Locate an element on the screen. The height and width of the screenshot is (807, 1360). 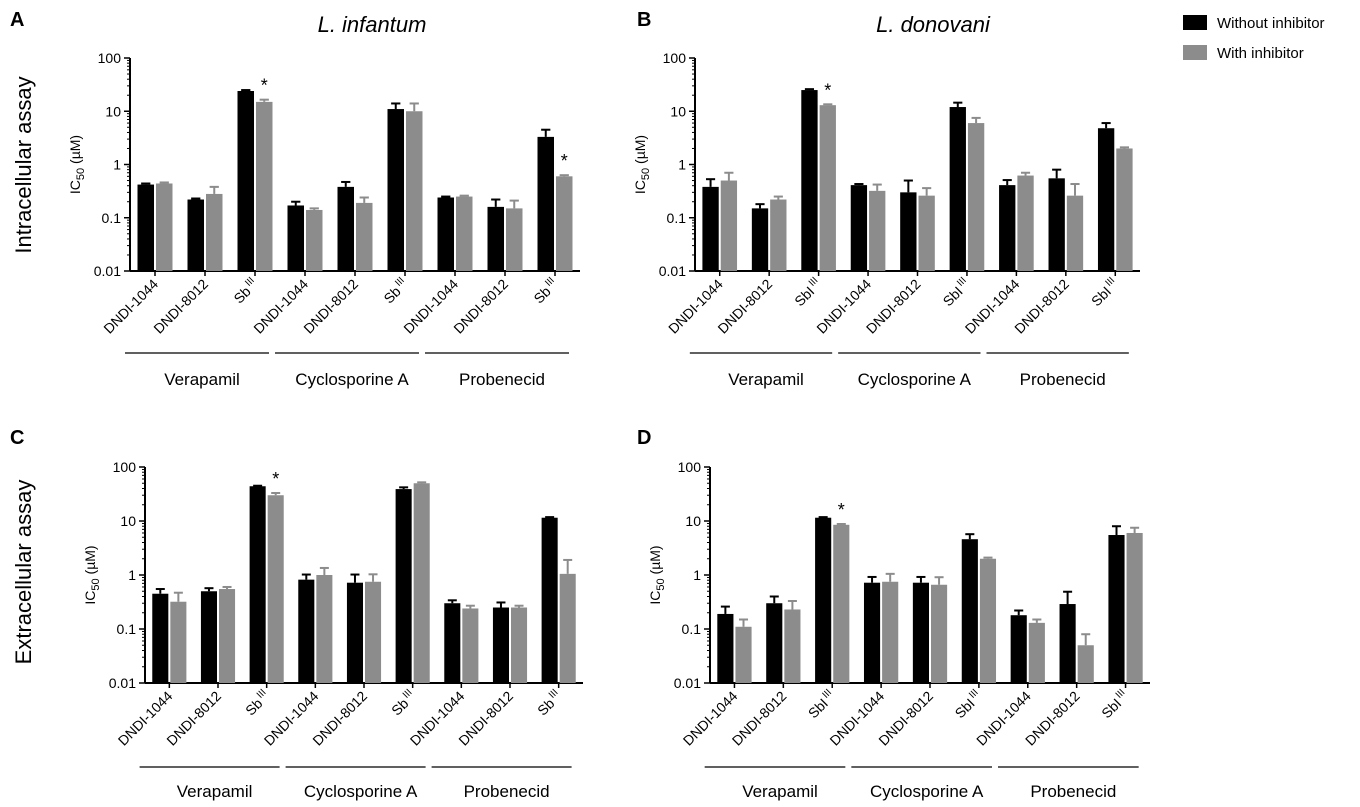
panel-title: L. donovani is located at coordinates (933, 24).